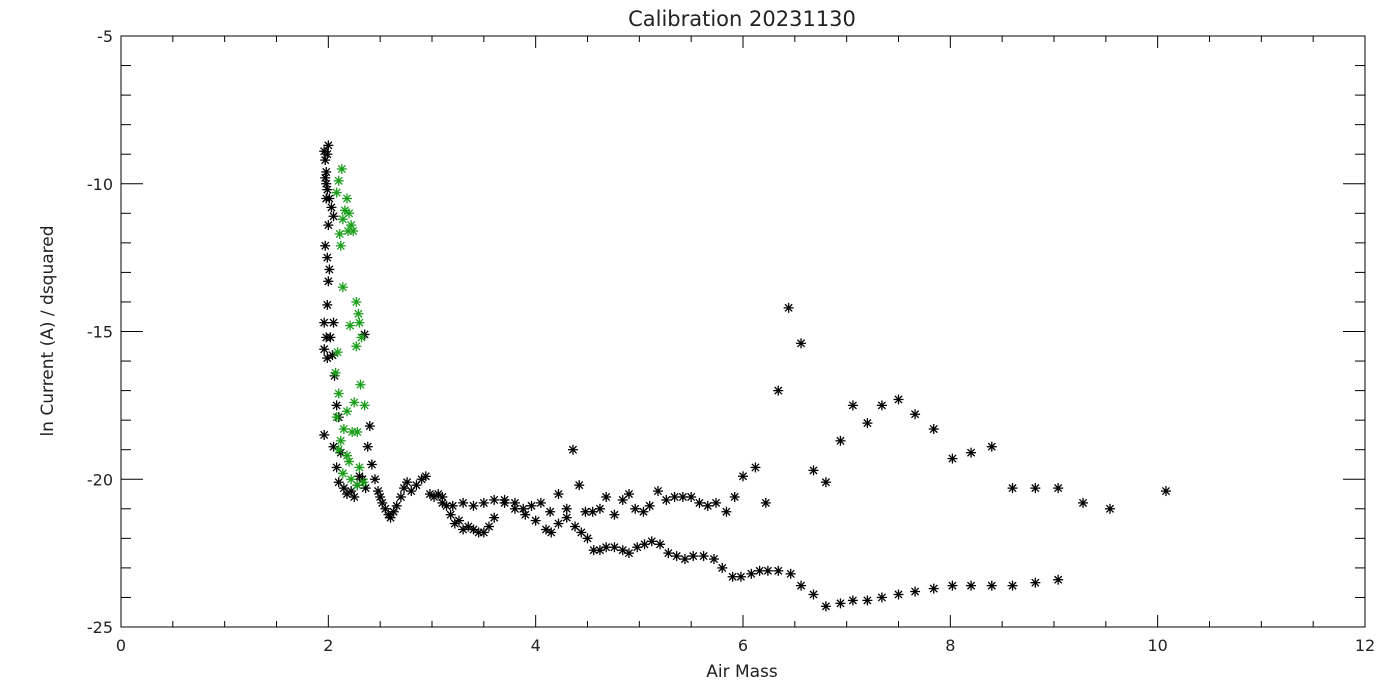 The width and height of the screenshot is (1400, 700). I want to click on x-tick-label: 8, so click(950, 645).